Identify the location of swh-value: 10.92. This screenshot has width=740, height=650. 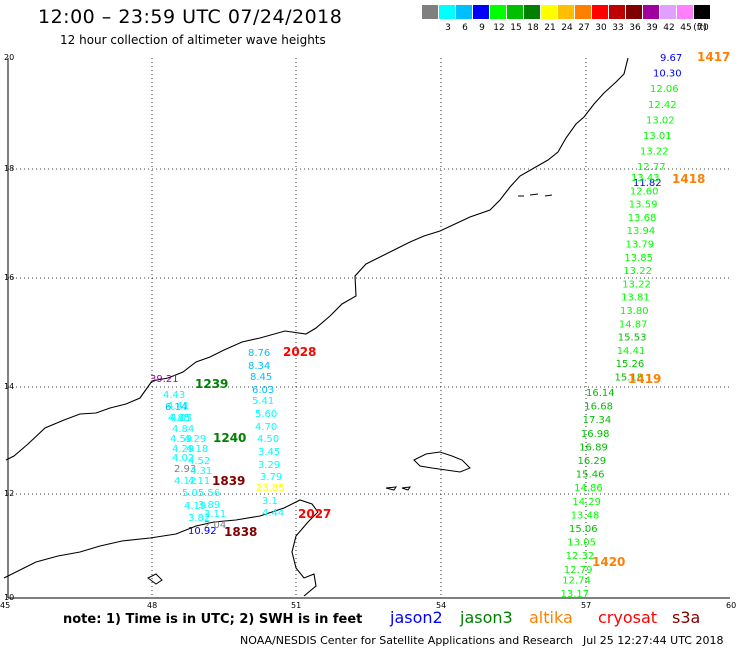
(202, 531).